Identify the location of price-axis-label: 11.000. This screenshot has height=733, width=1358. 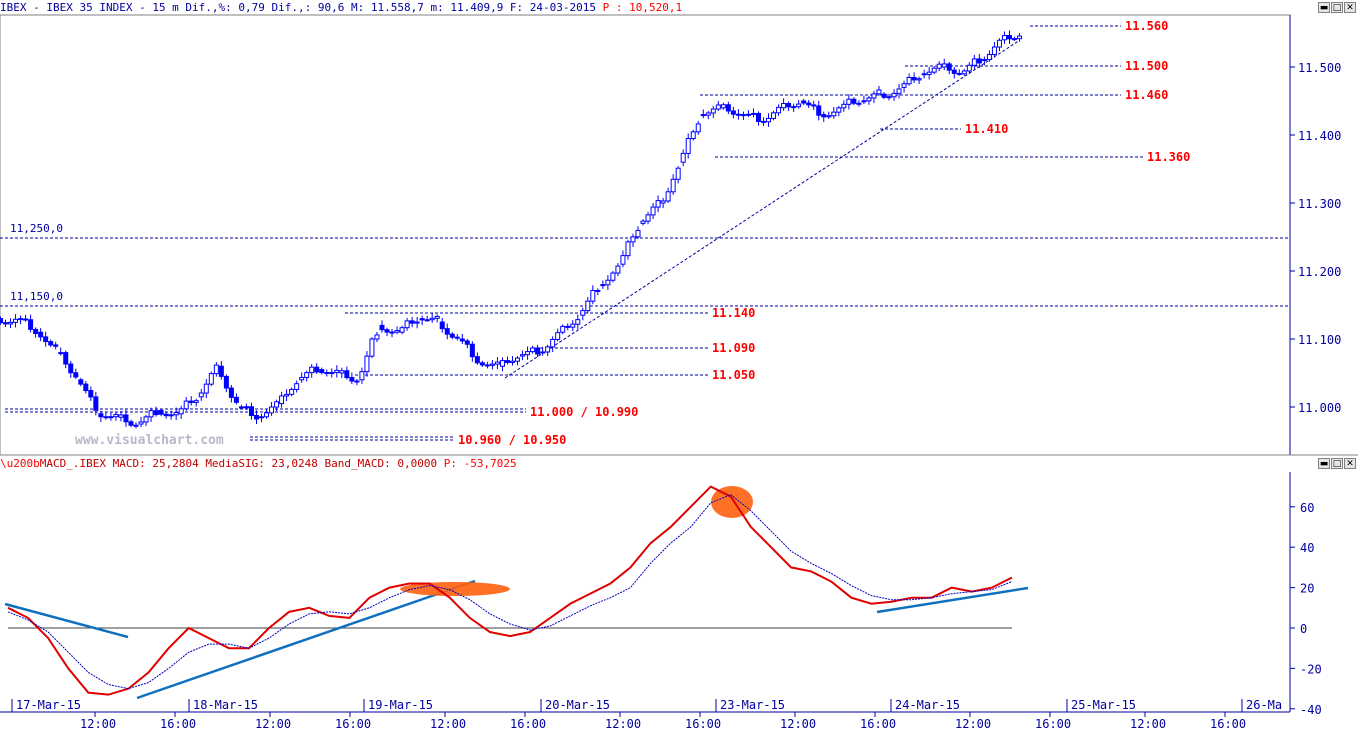
(1319, 408).